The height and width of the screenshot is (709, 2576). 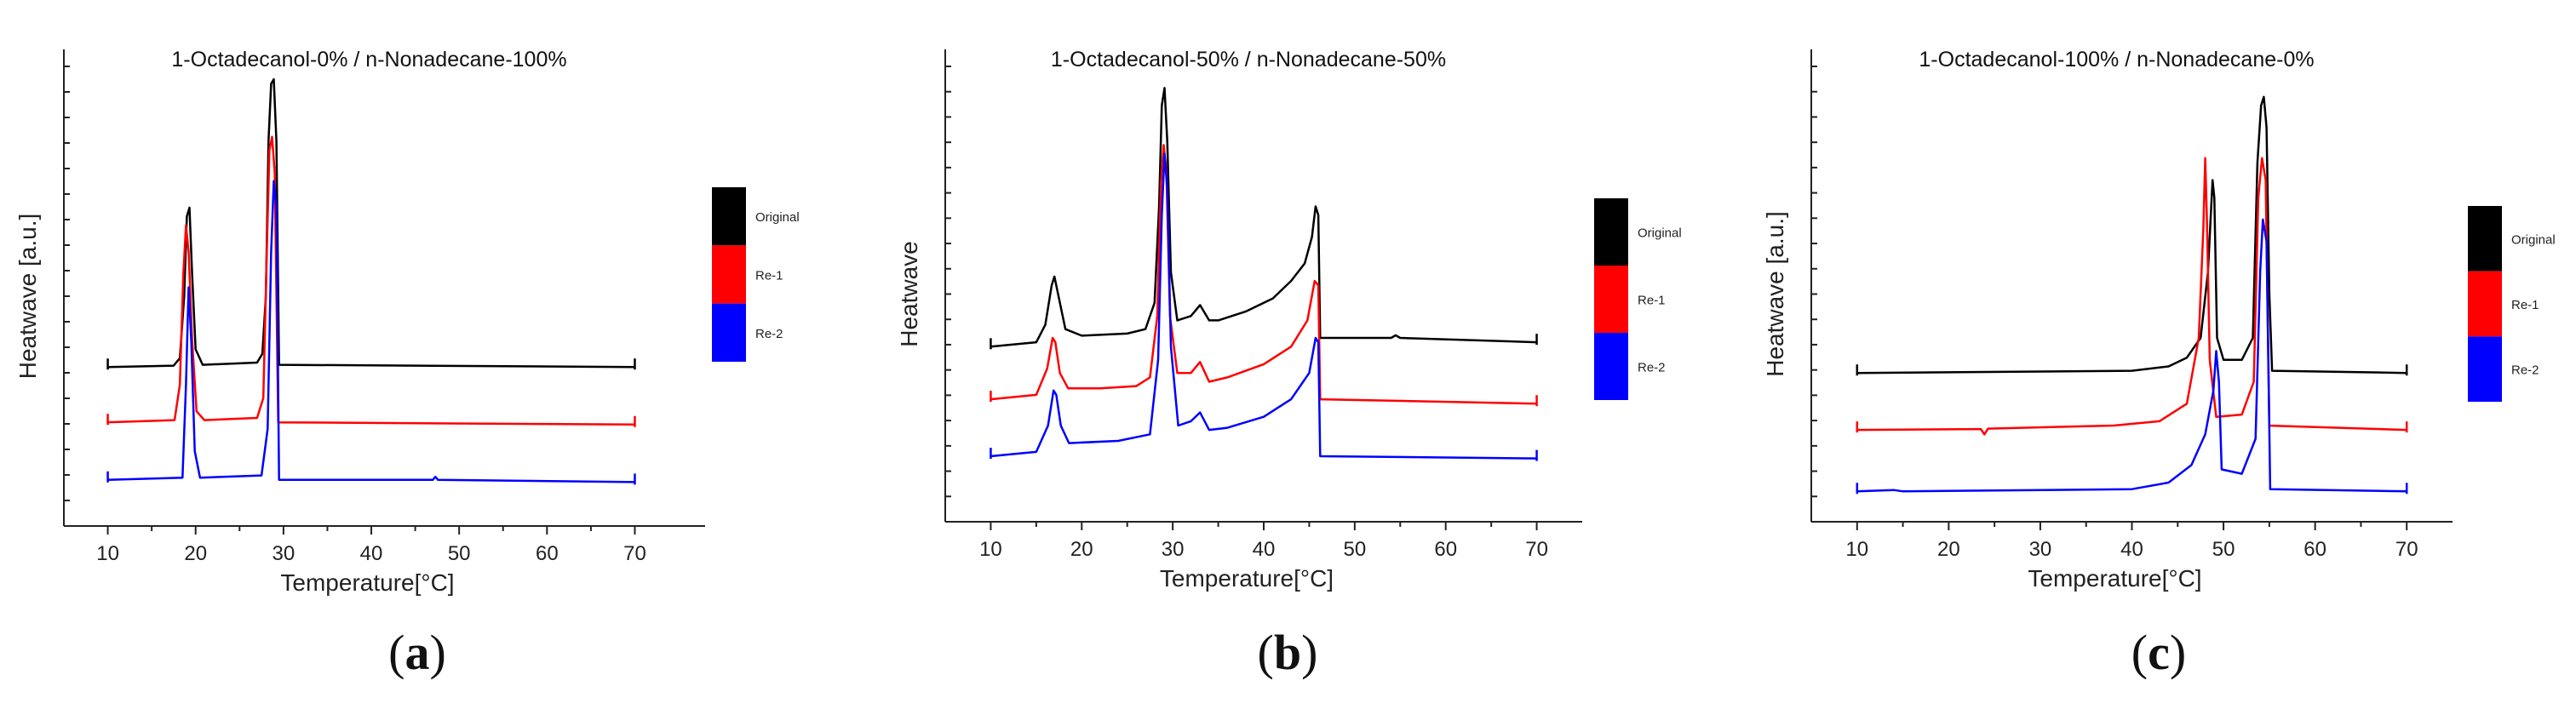 What do you see at coordinates (1248, 59) in the screenshot?
I see `chart-title: 1-Octadecanol-50% / n-Nonadecane-50%` at bounding box center [1248, 59].